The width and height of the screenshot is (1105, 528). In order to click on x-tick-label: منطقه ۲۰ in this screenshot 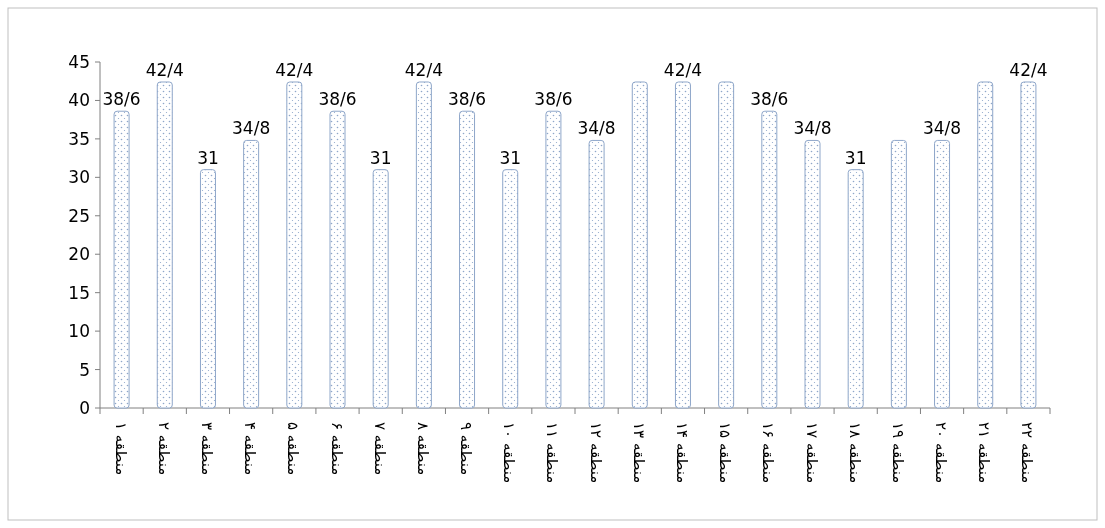, I will do `click(941, 453)`.